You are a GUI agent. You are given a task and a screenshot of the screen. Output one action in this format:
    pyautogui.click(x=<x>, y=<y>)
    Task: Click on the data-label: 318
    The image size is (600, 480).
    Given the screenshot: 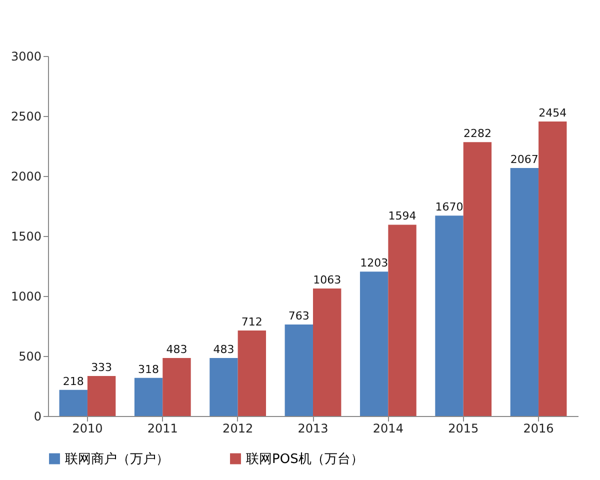 What is the action you would take?
    pyautogui.click(x=149, y=369)
    